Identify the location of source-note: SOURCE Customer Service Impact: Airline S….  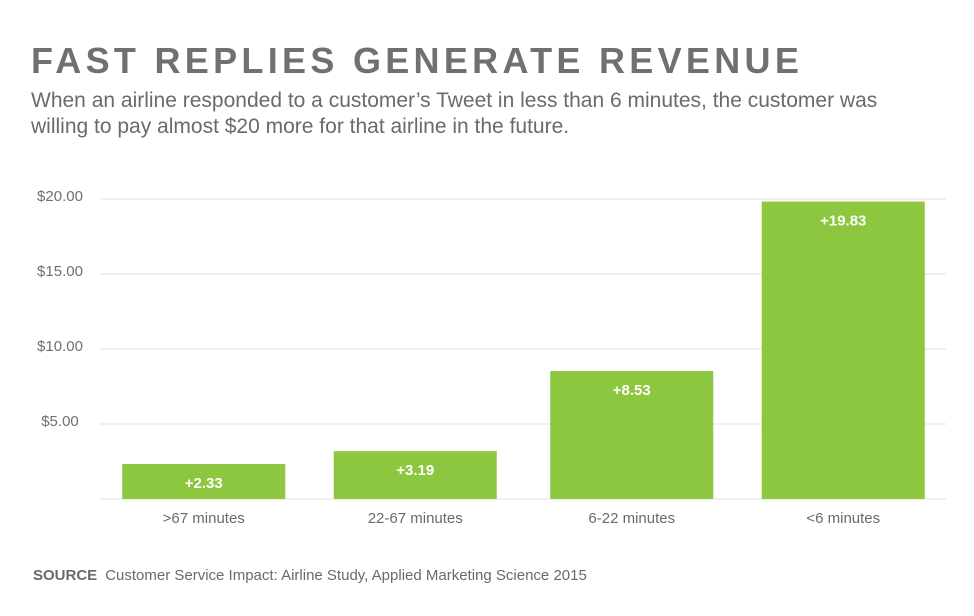
(310, 575).